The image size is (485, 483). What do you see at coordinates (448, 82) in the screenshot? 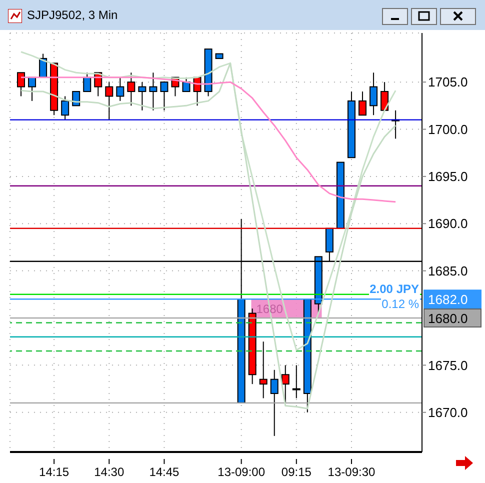
I see `y-tick-label: 1705.0` at bounding box center [448, 82].